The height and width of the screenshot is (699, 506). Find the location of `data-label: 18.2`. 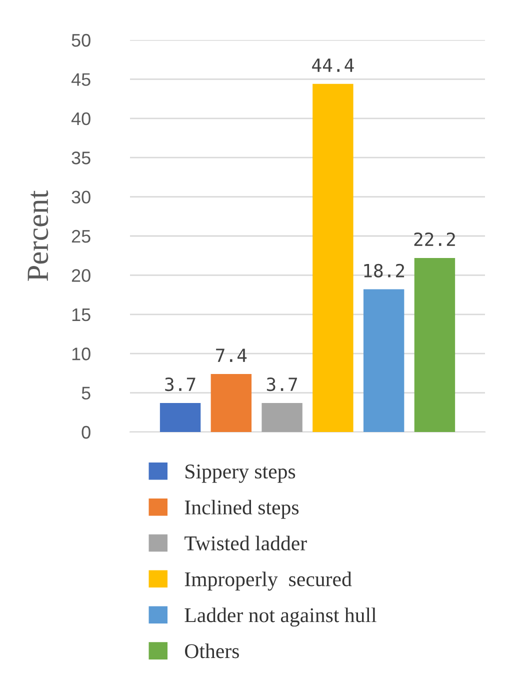

data-label: 18.2 is located at coordinates (384, 271).